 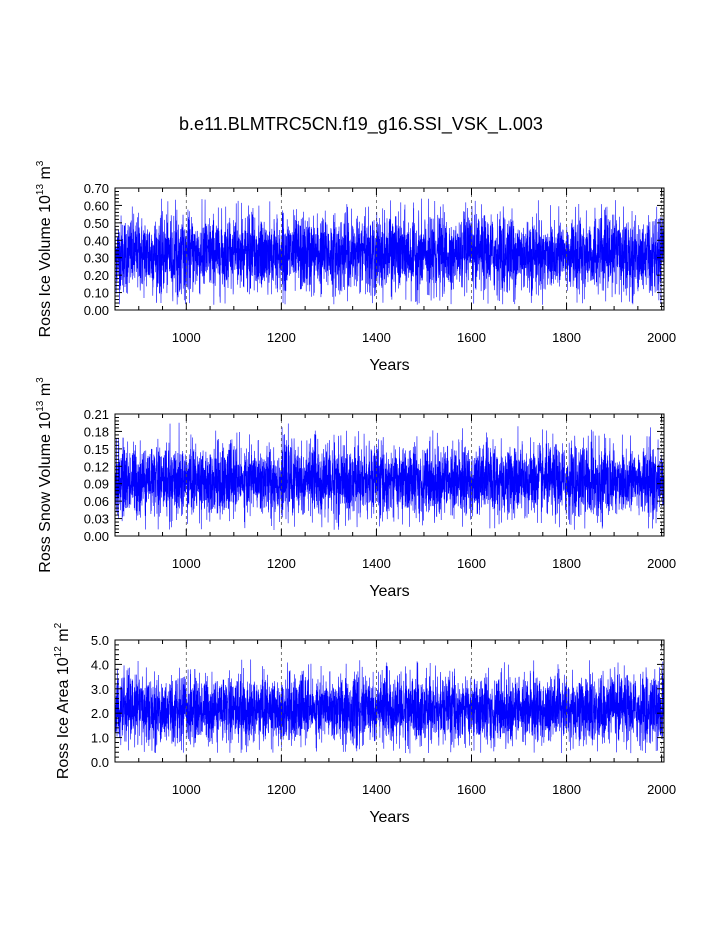 I want to click on y-tick-label: 0.10, so click(x=96, y=293).